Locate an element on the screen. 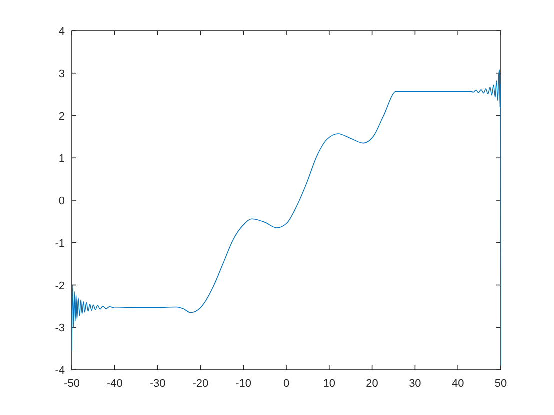 This screenshot has width=554, height=415. x-tick-label: 10 is located at coordinates (329, 384).